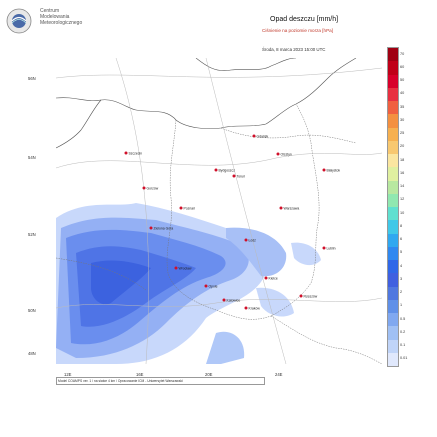 This screenshot has height=437, width=437. What do you see at coordinates (32, 78) in the screenshot?
I see `lat-label: 56N` at bounding box center [32, 78].